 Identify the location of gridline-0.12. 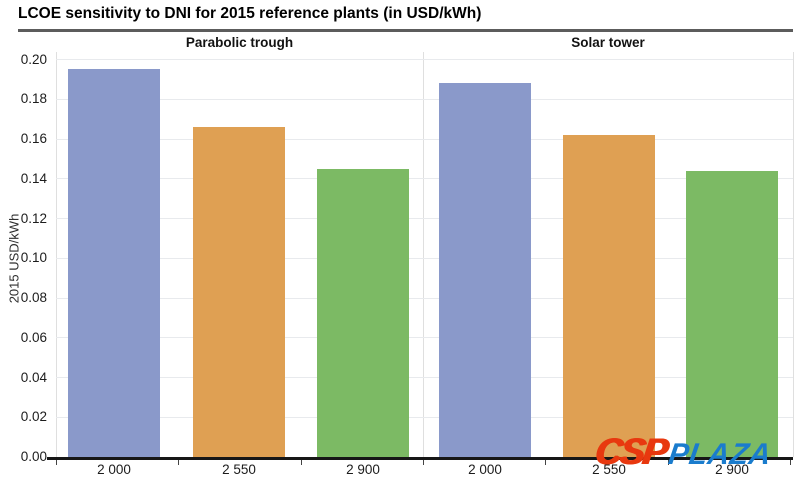
(424, 218).